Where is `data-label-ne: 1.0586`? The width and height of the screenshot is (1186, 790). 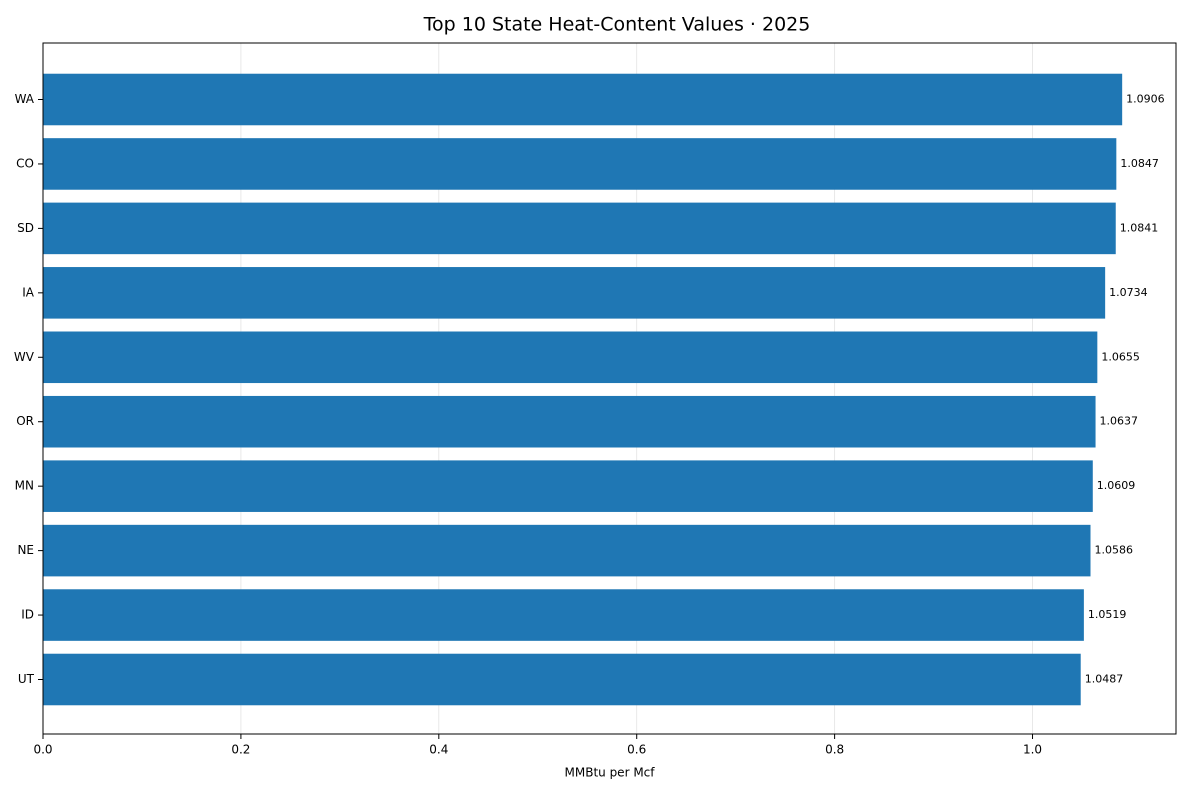
data-label-ne: 1.0586 is located at coordinates (1114, 550).